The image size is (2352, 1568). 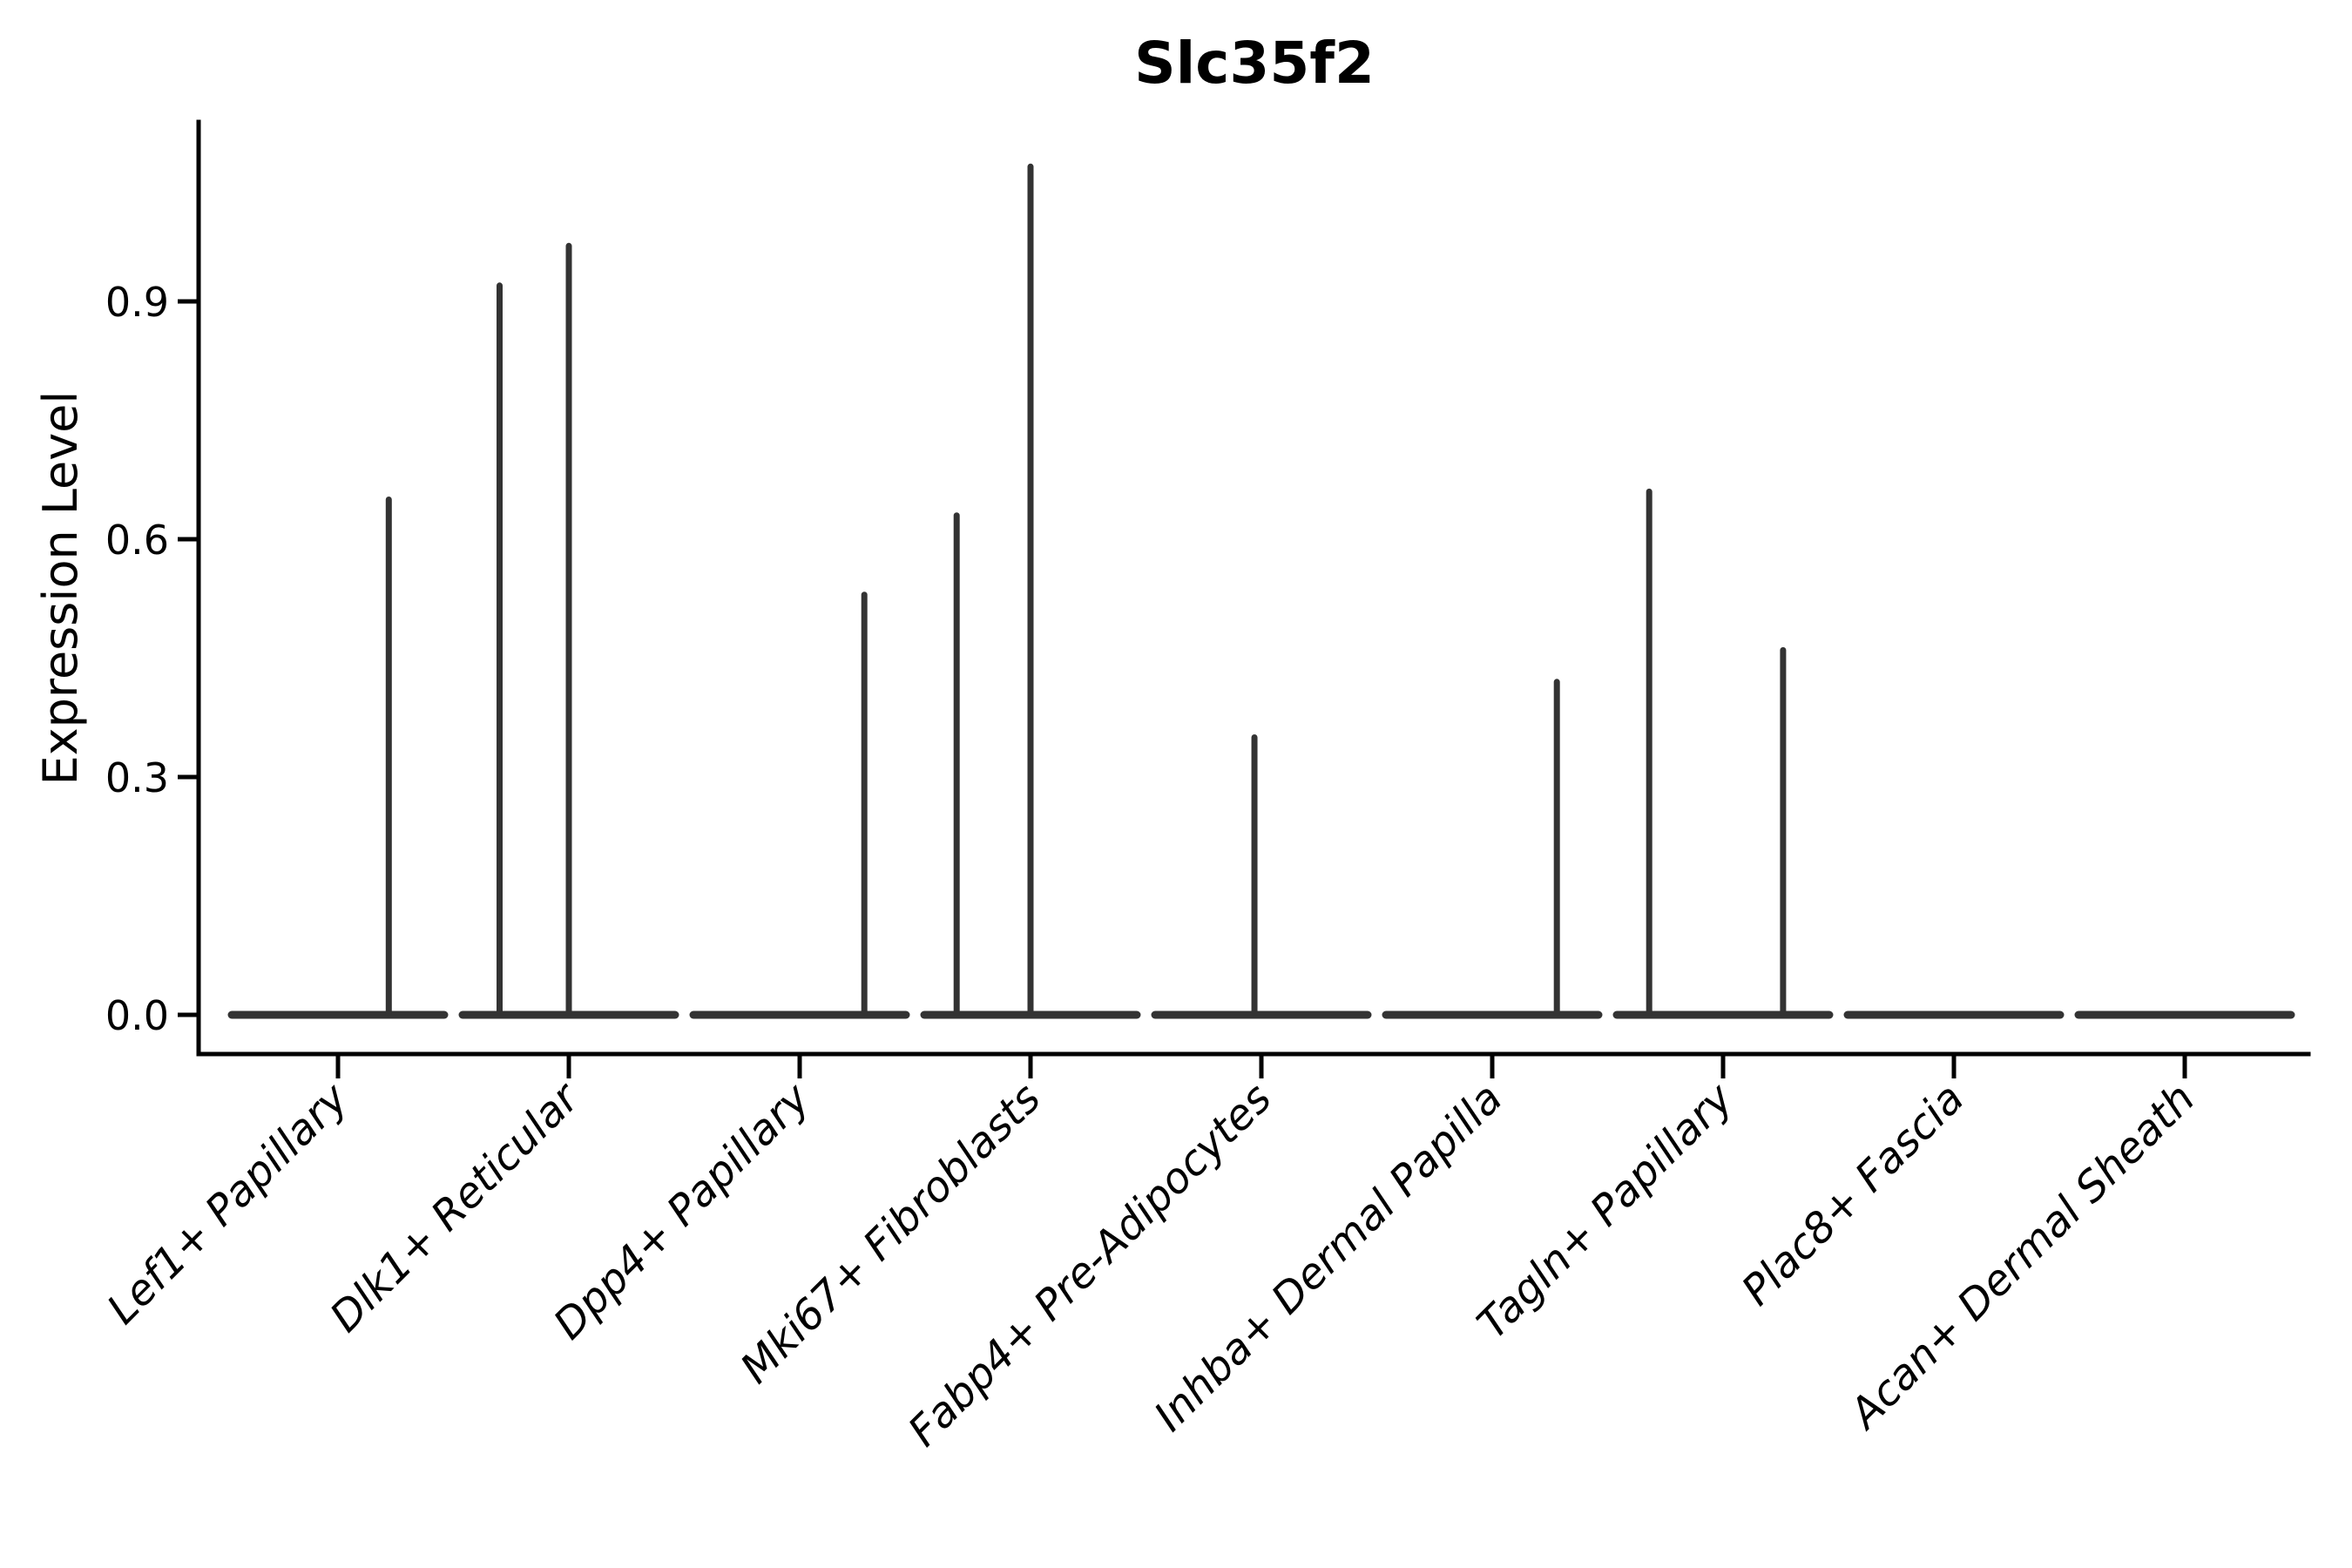 I want to click on x-tick-label: Tagln+ Papillary, so click(x=1605, y=1211).